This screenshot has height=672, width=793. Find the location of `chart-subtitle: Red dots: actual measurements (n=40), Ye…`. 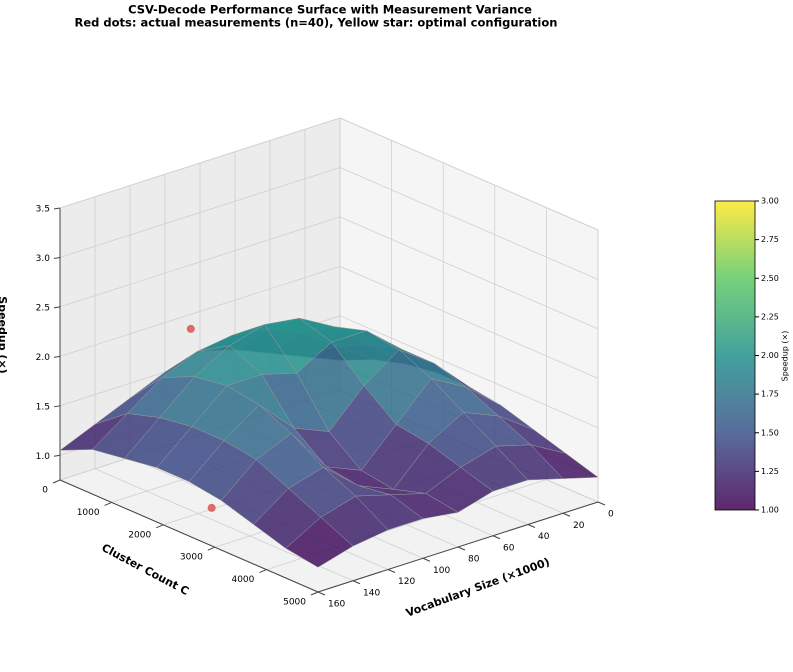

chart-subtitle: Red dots: actual measurements (n=40), Ye… is located at coordinates (316, 23).